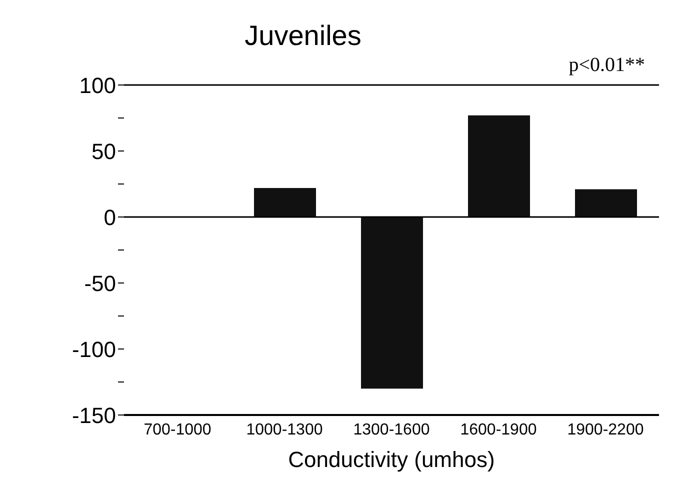 Image resolution: width=673 pixels, height=493 pixels. I want to click on chart-title: Juveniles, so click(303, 36).